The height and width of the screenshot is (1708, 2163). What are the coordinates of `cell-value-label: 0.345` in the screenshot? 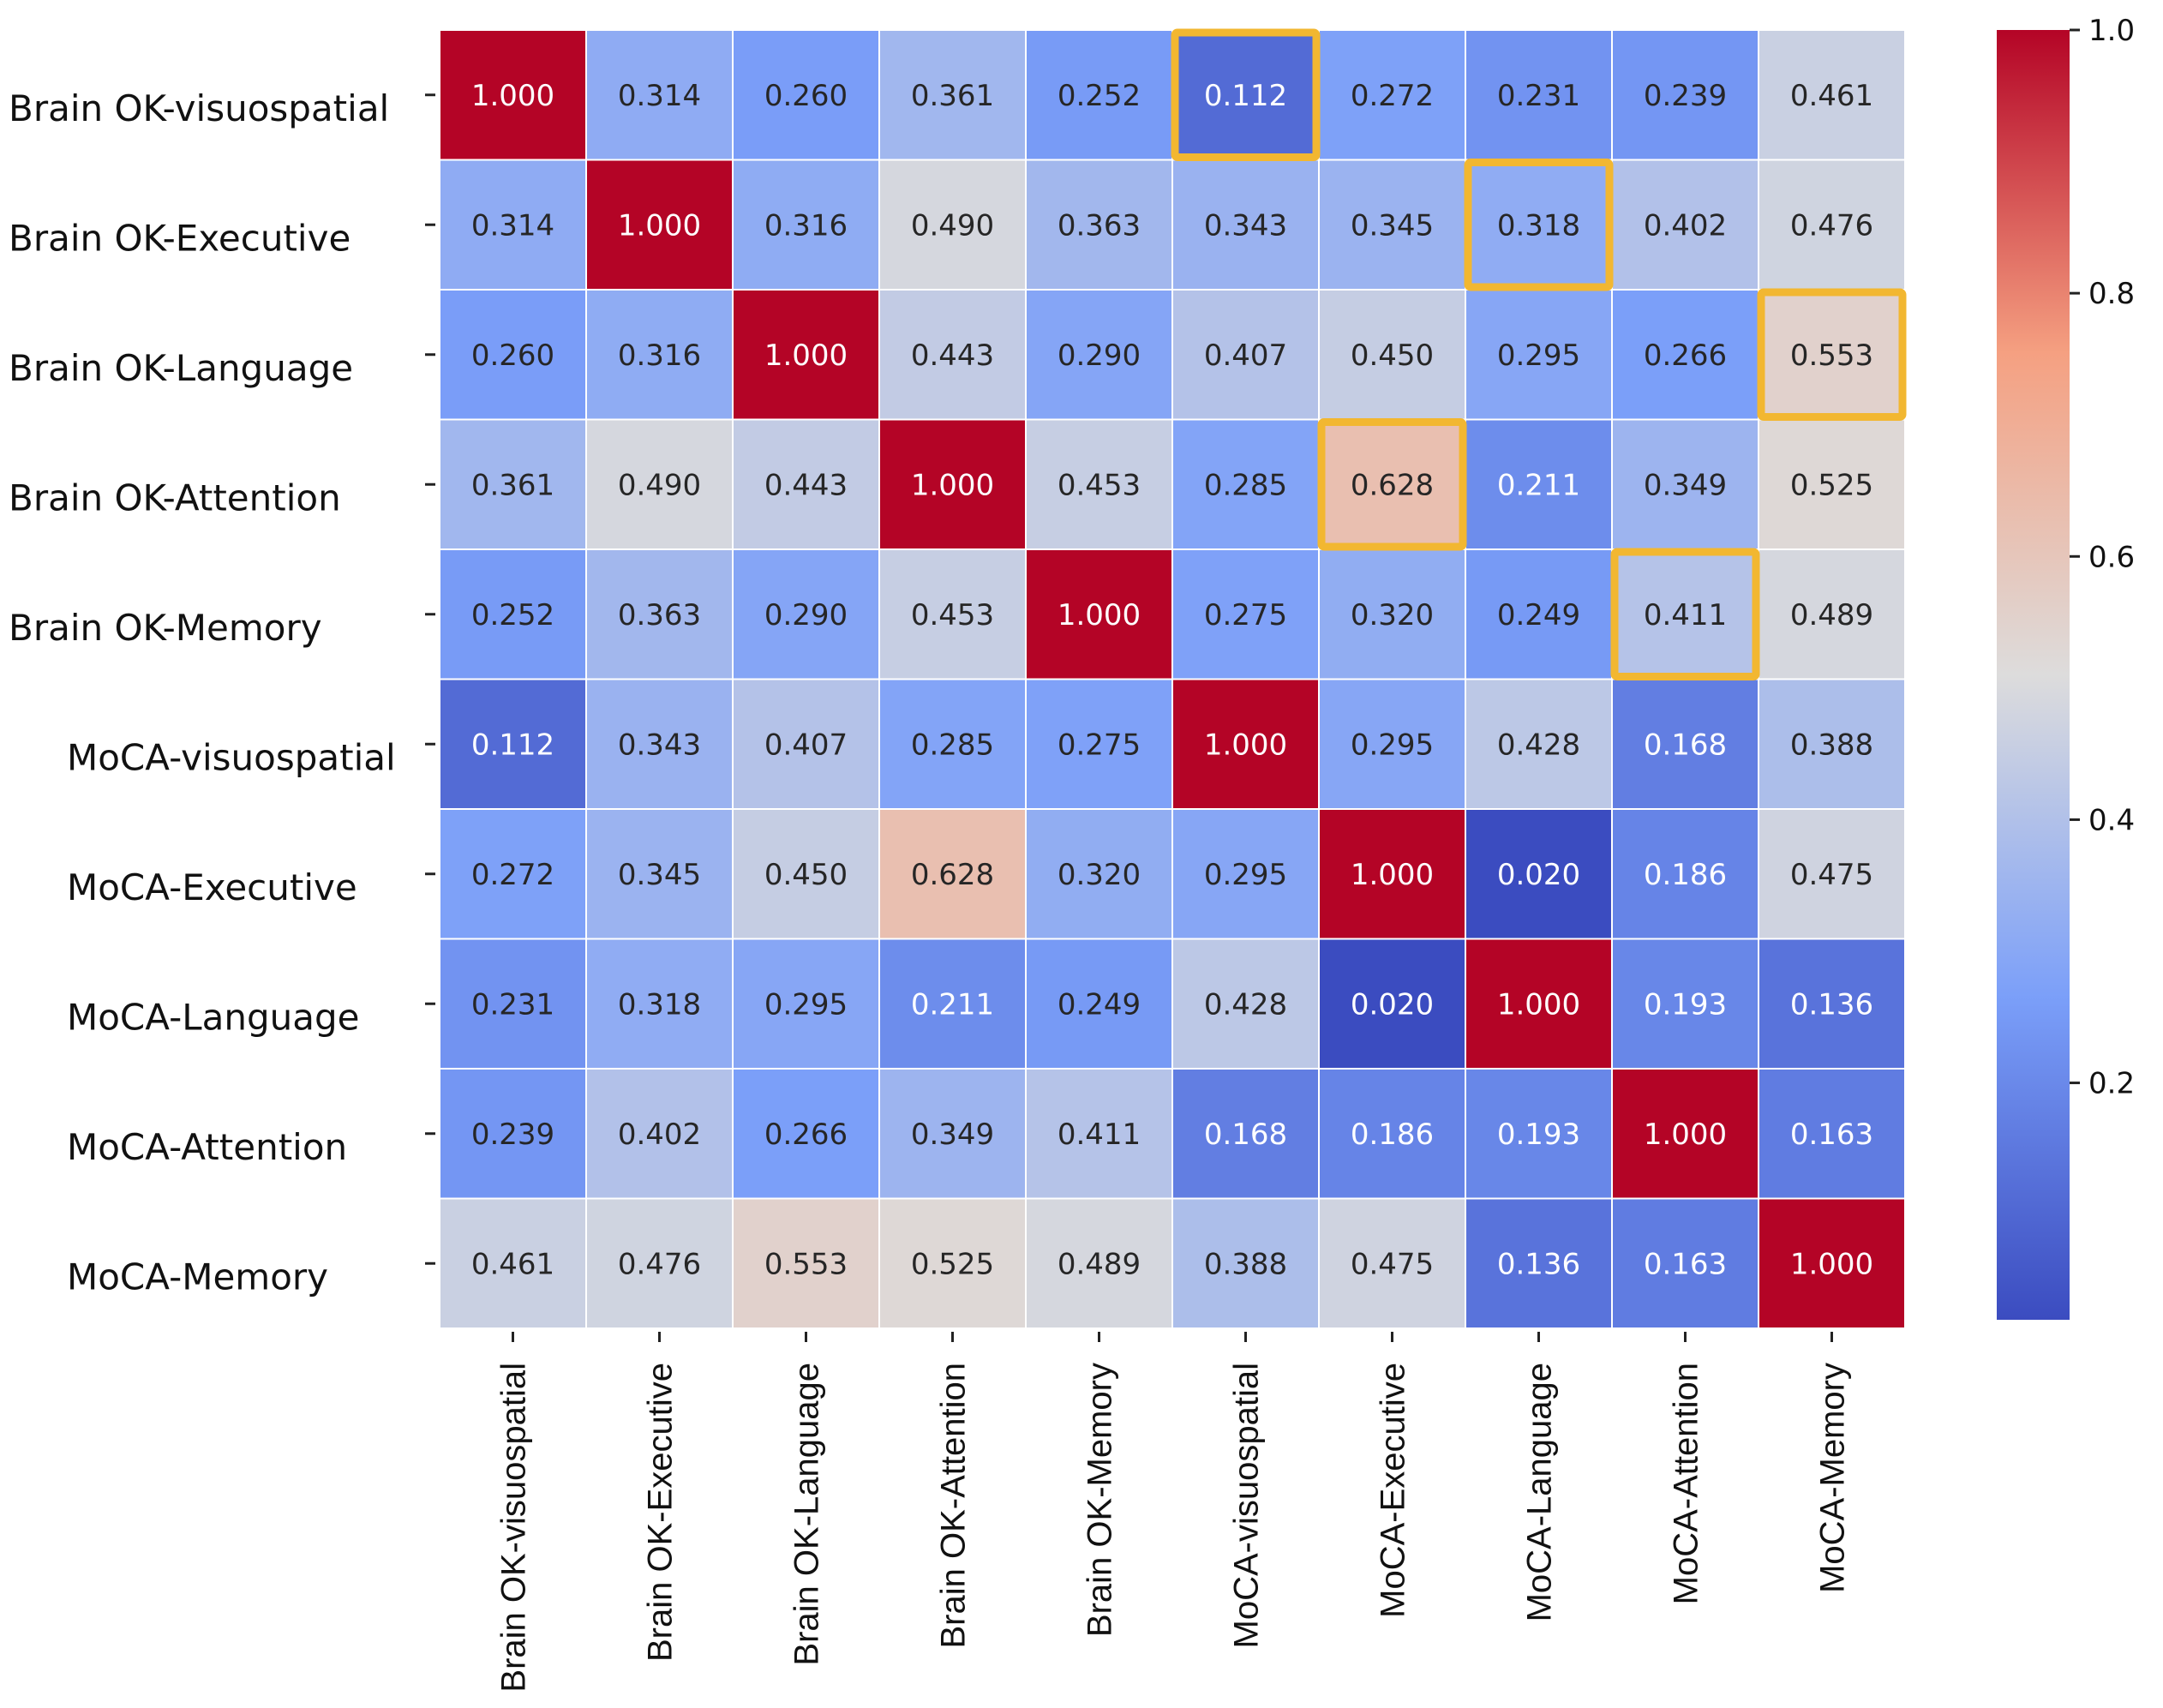 It's located at (659, 875).